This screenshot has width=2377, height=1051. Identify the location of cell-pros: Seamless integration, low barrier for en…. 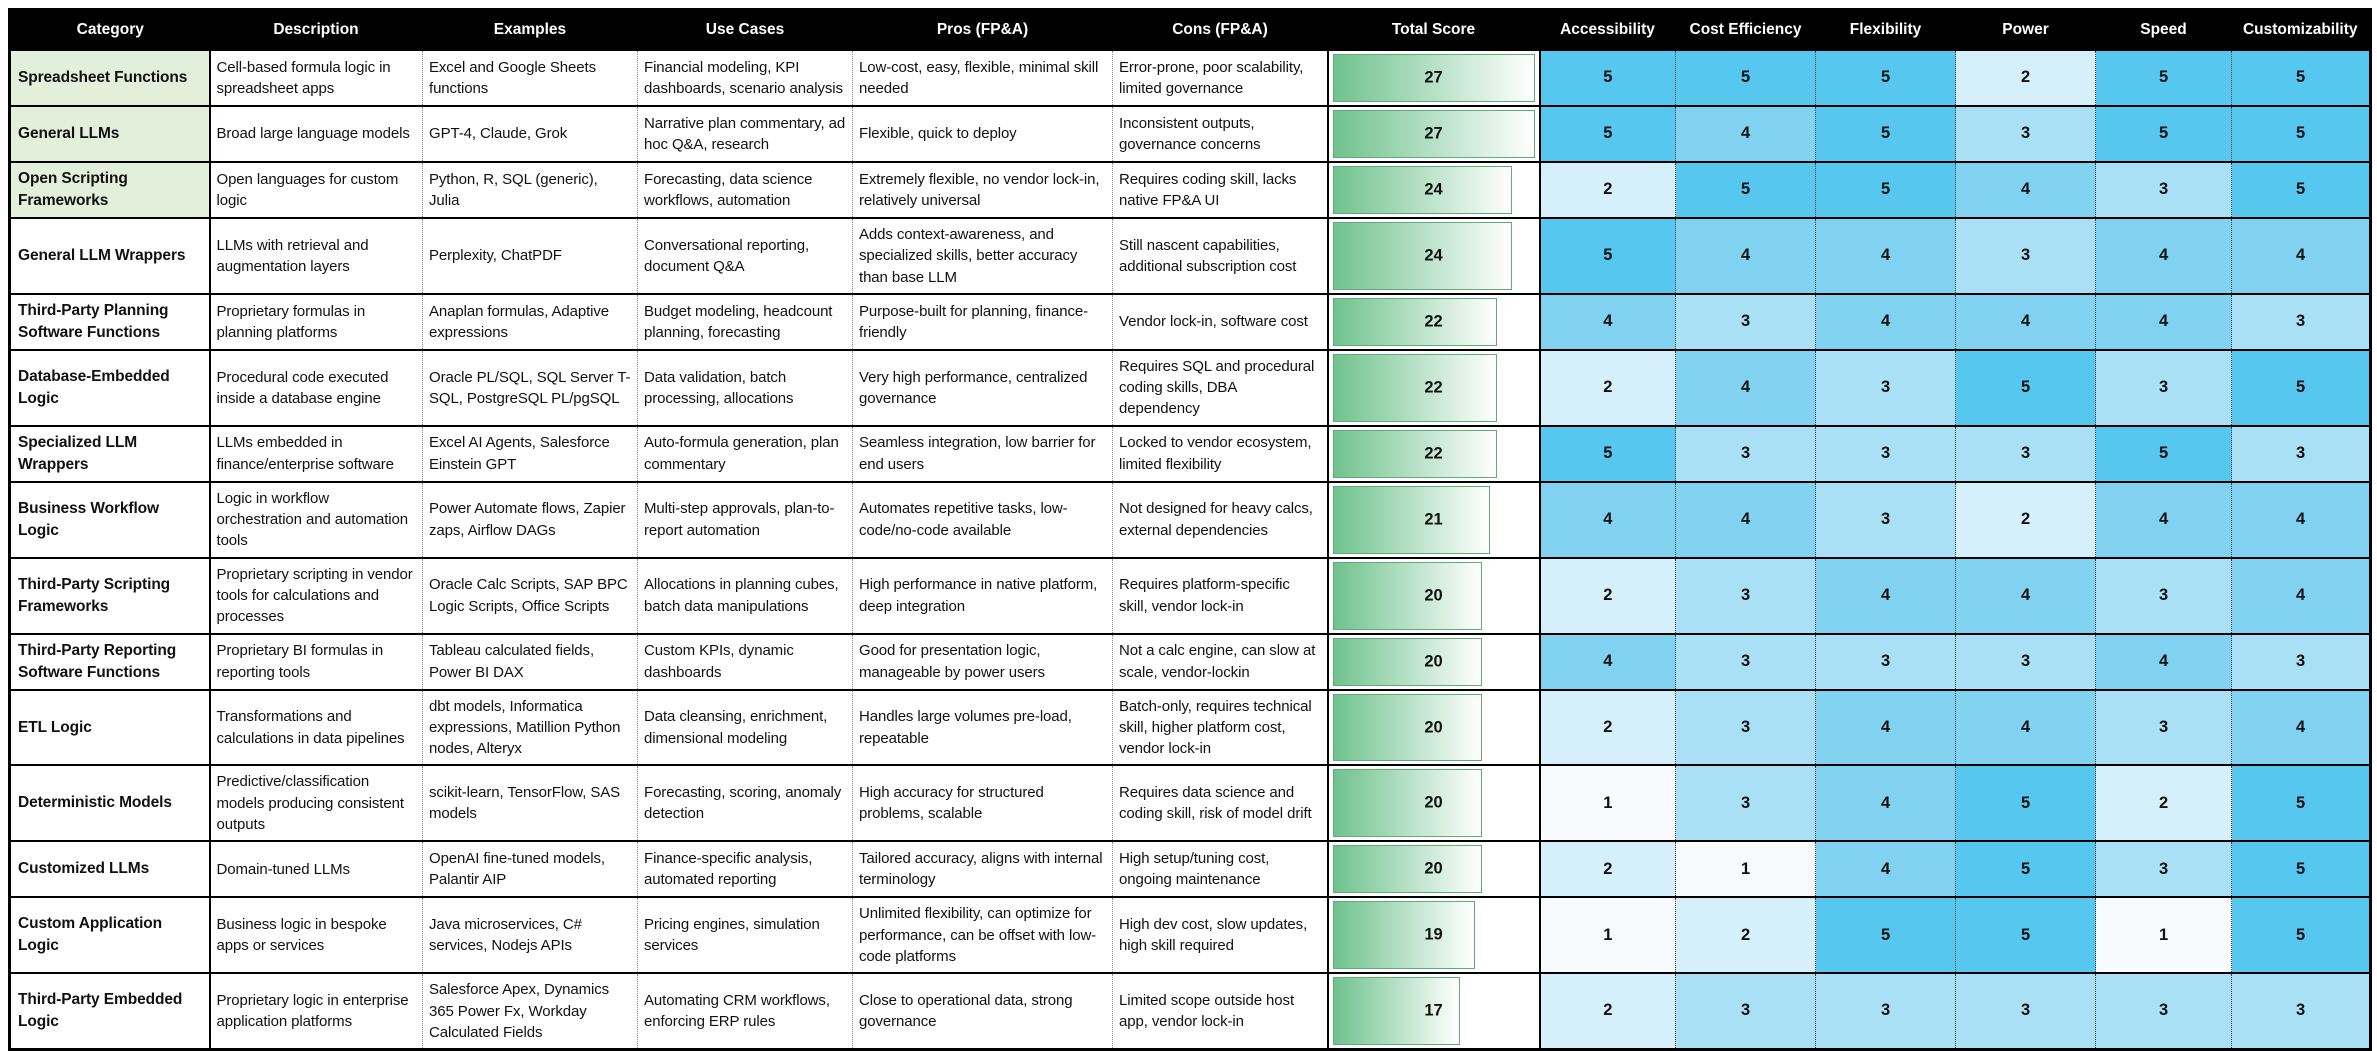
(982, 453).